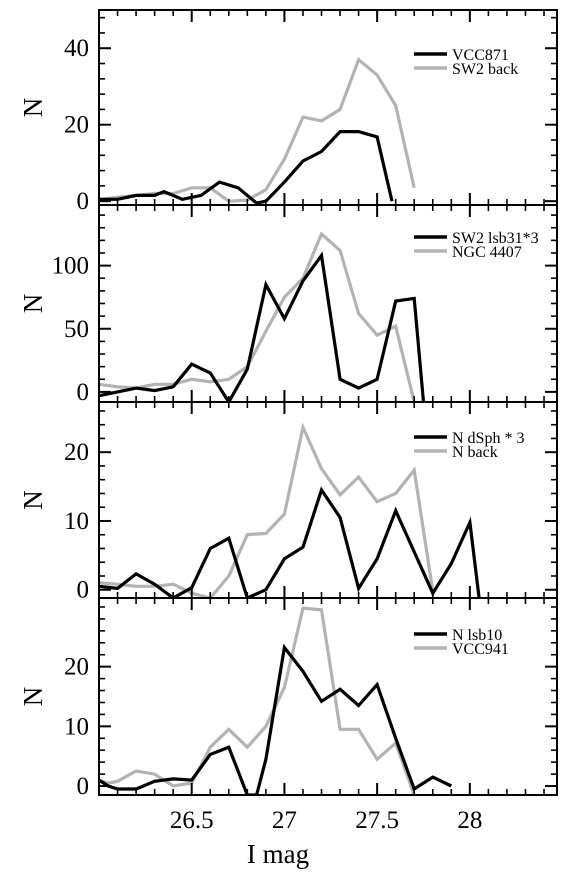  What do you see at coordinates (475, 452) in the screenshot?
I see `legend-label: N back` at bounding box center [475, 452].